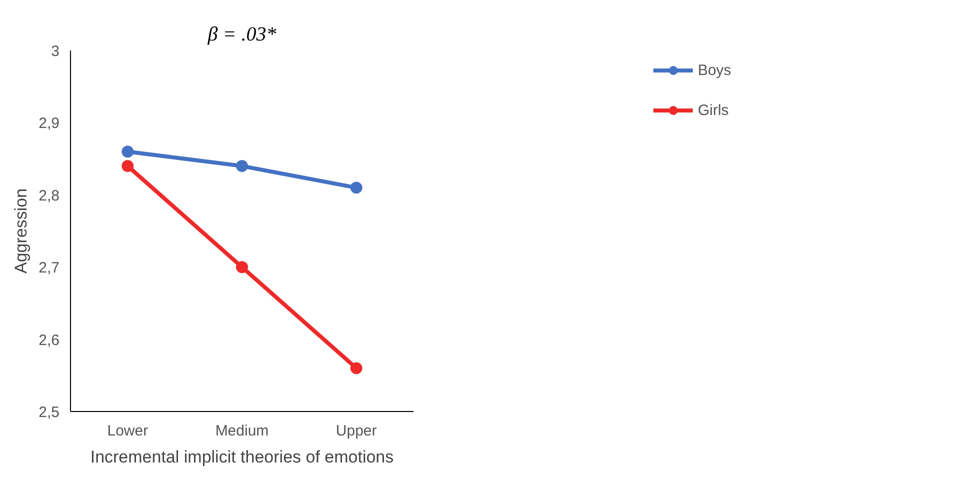 The height and width of the screenshot is (481, 971). I want to click on x-tick-label: Upper, so click(356, 431).